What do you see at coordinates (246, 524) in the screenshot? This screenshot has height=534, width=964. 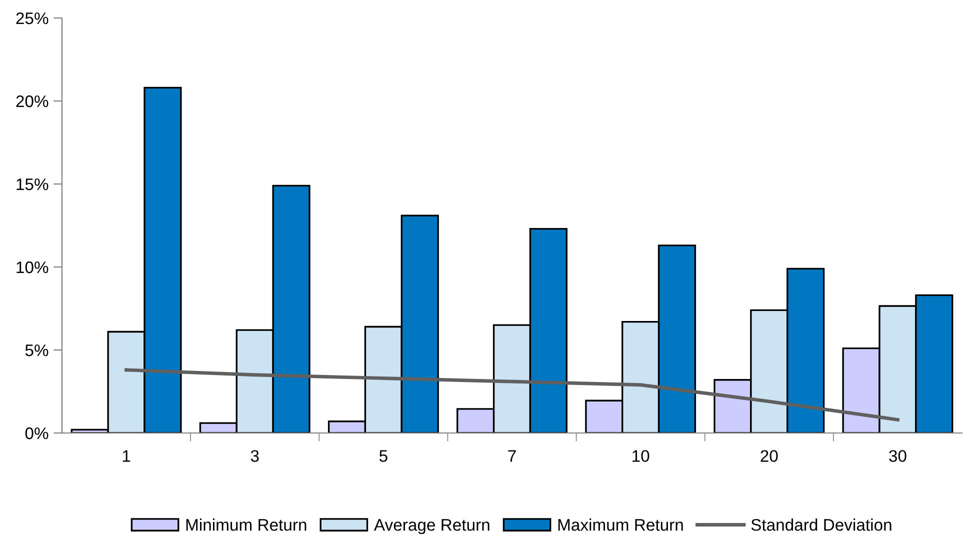 I see `legend-label: Minimum Return` at bounding box center [246, 524].